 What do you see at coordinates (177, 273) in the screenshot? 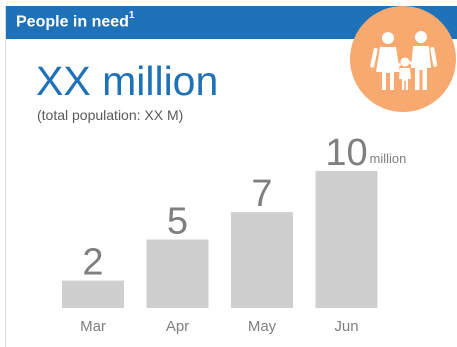
I see `bar-apr` at bounding box center [177, 273].